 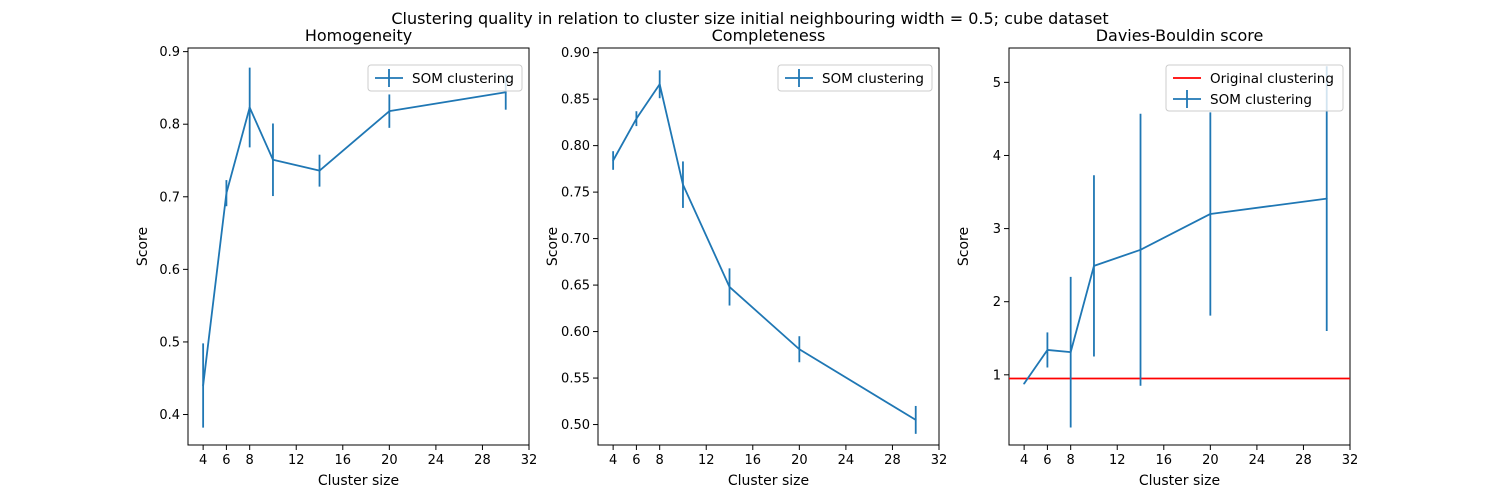 I want to click on y-tick-label: 0.70, so click(x=575, y=239).